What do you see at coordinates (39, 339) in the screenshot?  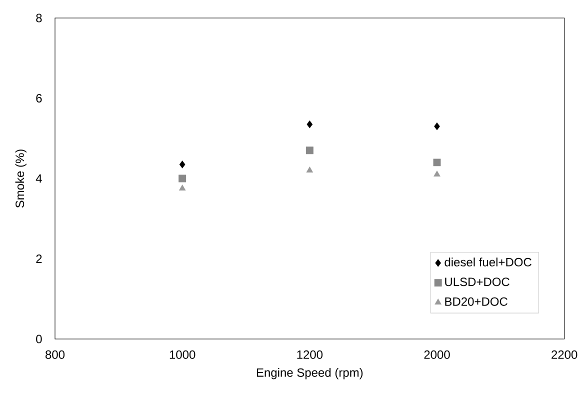 I see `y-tick-label: 0` at bounding box center [39, 339].